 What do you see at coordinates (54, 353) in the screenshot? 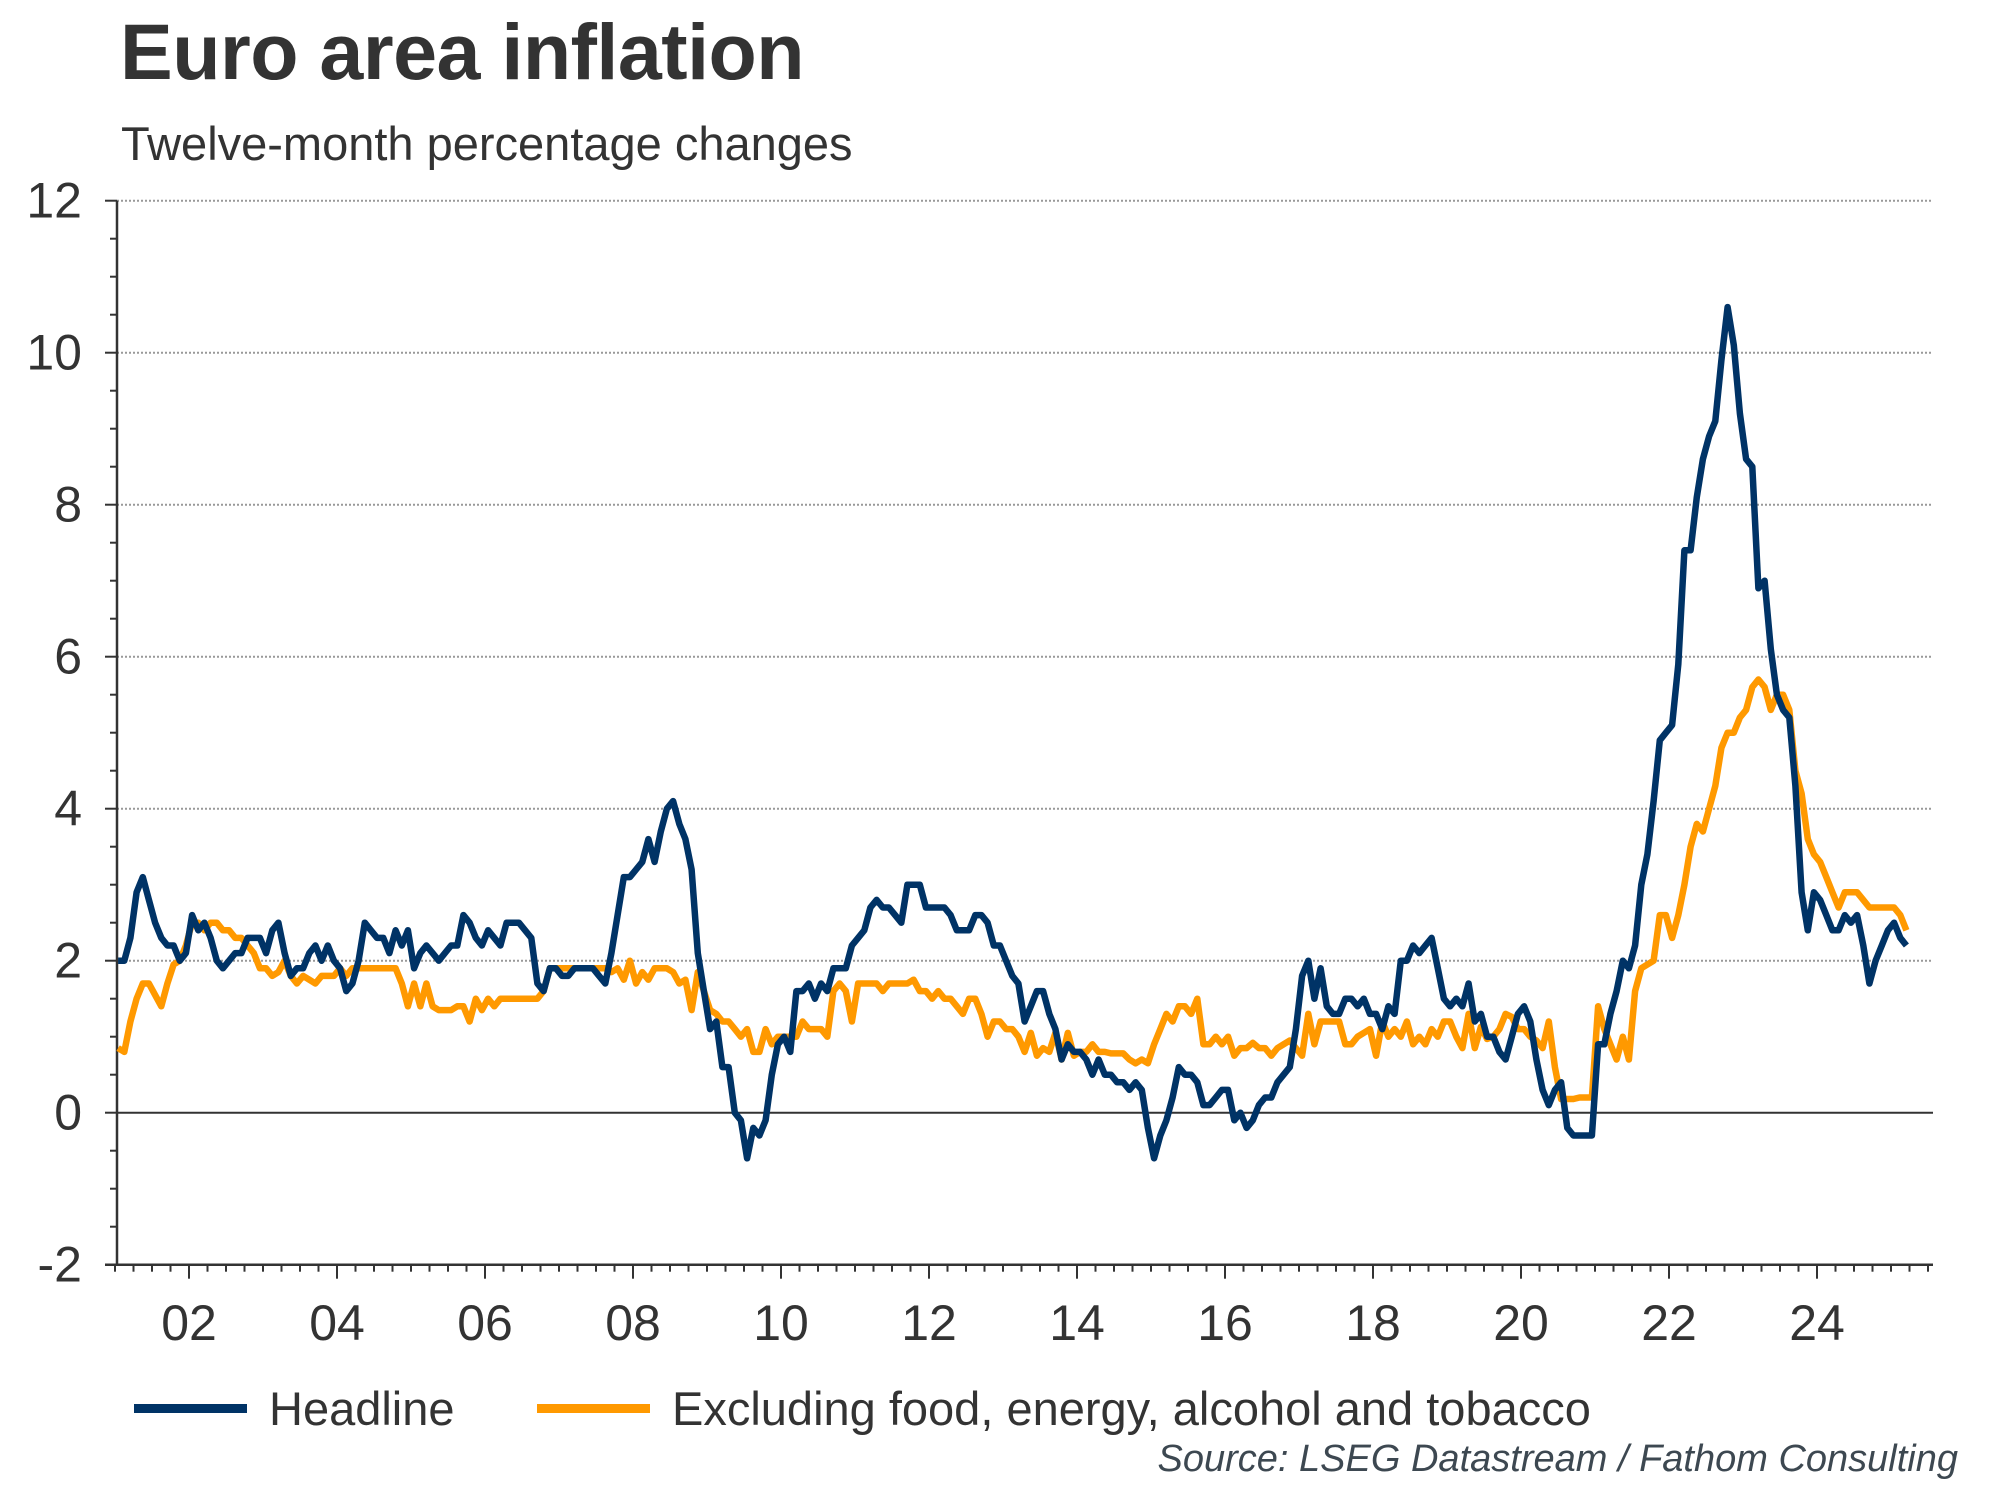
I see `y-tick-label: 10` at bounding box center [54, 353].